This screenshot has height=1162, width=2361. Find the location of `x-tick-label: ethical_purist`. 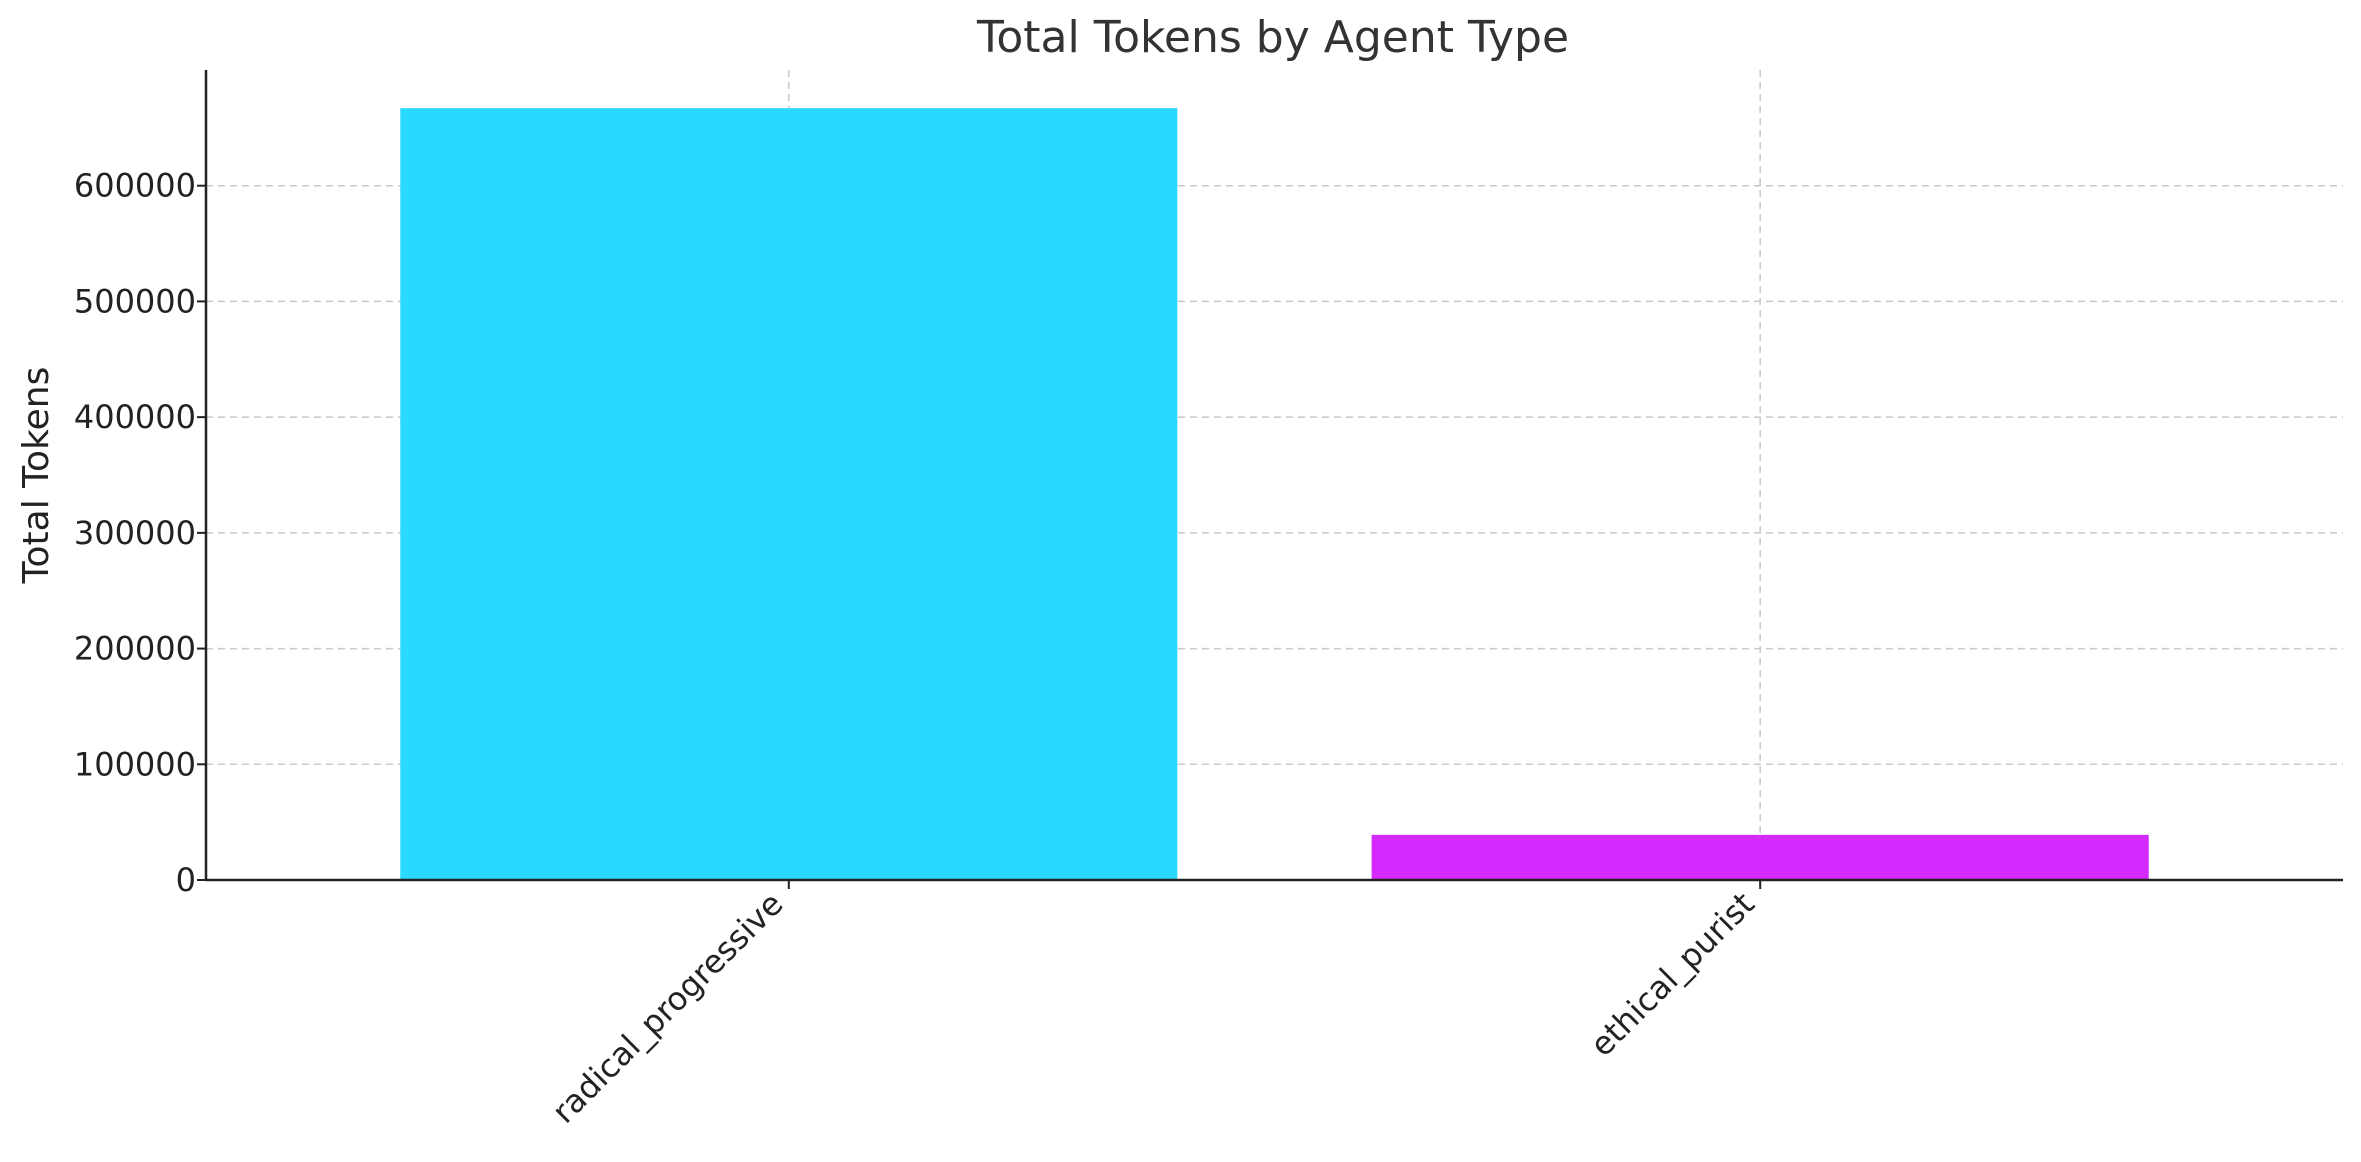

x-tick-label: ethical_purist is located at coordinates (1672, 974).